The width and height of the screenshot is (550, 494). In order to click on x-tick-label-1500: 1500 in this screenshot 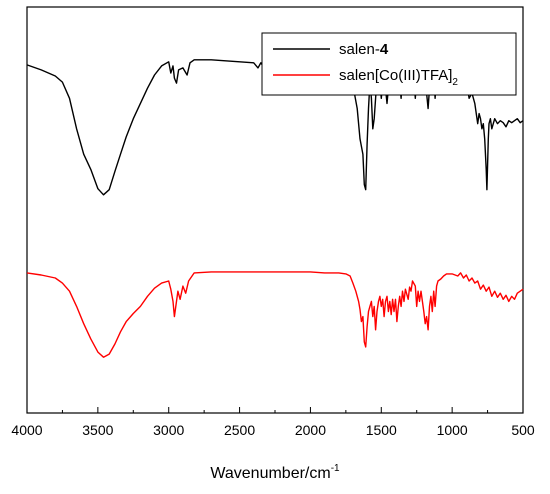, I will do `click(381, 430)`.